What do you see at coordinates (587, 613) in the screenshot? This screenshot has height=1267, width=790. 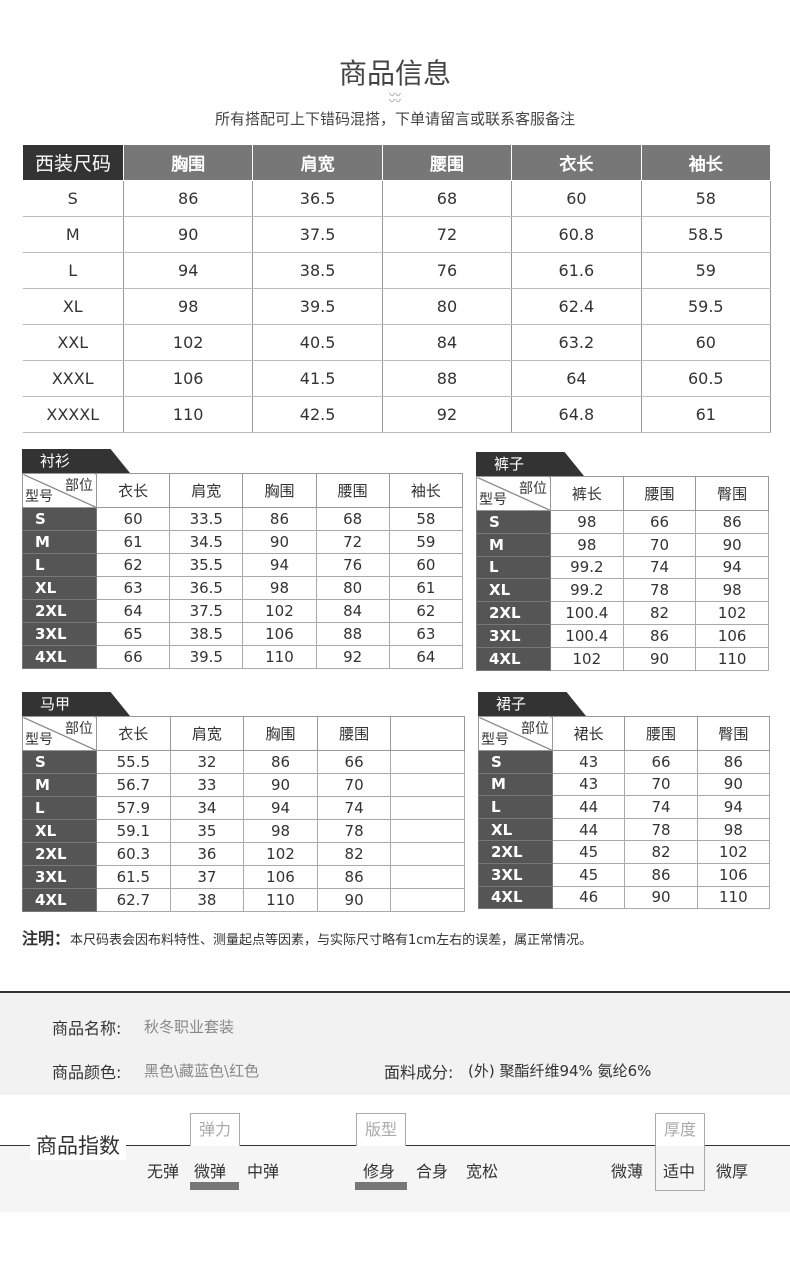 I see `table-cell: 100.4` at bounding box center [587, 613].